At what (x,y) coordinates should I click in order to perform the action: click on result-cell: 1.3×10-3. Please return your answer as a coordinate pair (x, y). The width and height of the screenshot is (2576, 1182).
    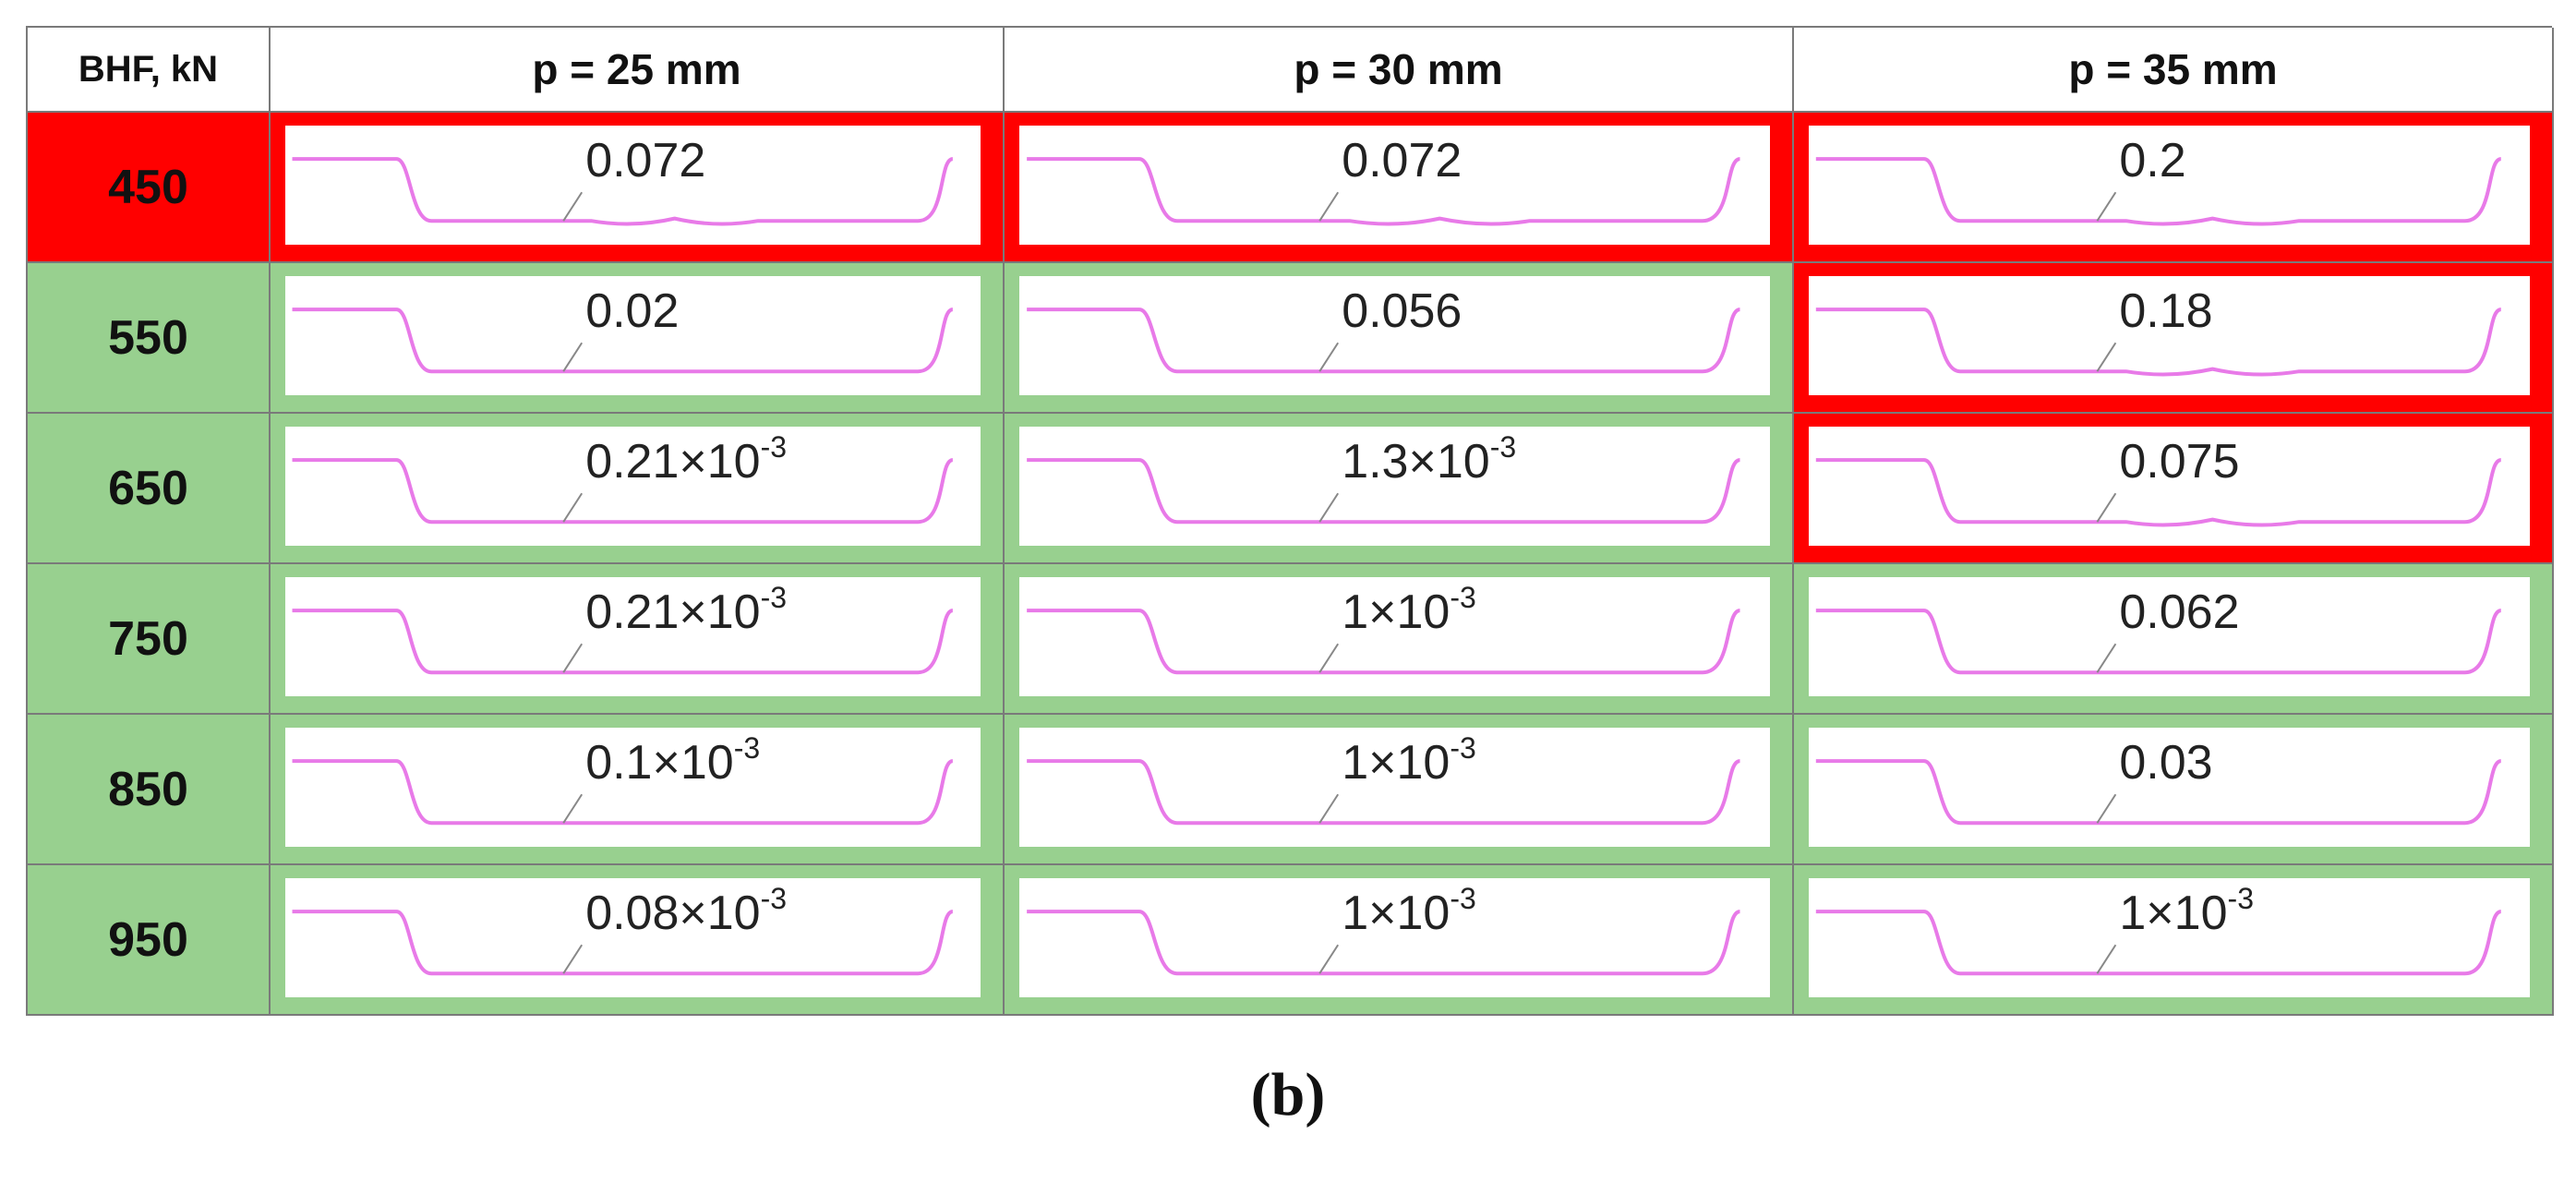
    Looking at the image, I should click on (1399, 489).